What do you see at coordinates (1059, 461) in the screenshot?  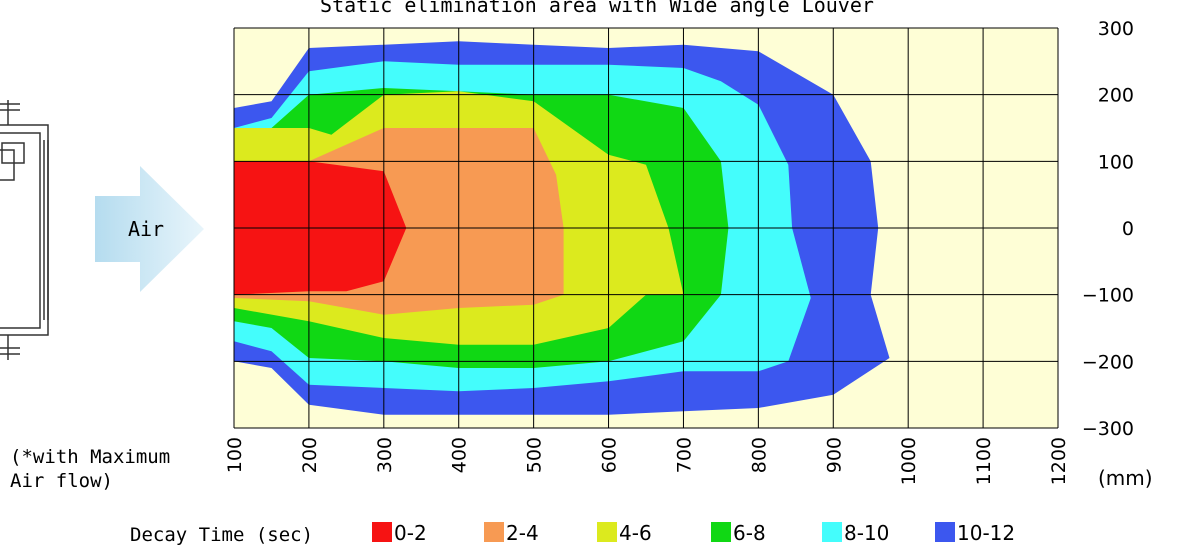 I see `x-tick-label: 1200` at bounding box center [1059, 461].